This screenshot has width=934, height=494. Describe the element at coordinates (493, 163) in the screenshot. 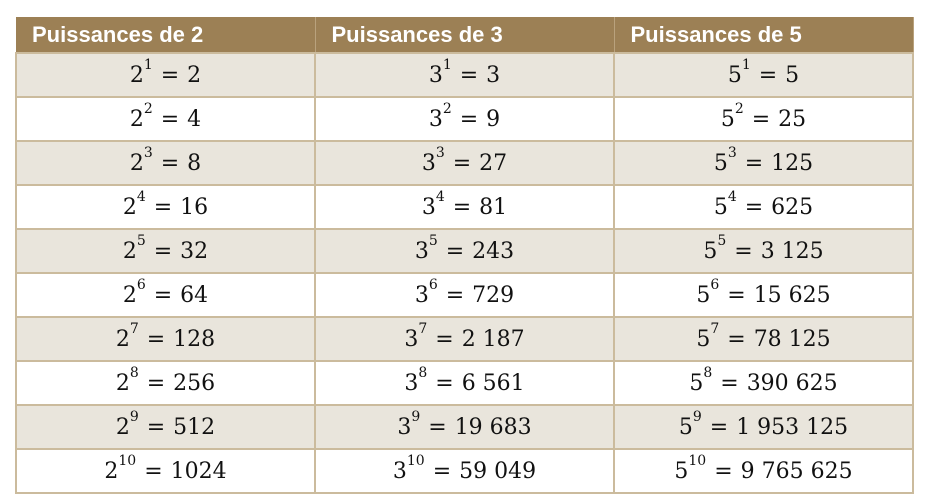

I see `result: 27` at that location.